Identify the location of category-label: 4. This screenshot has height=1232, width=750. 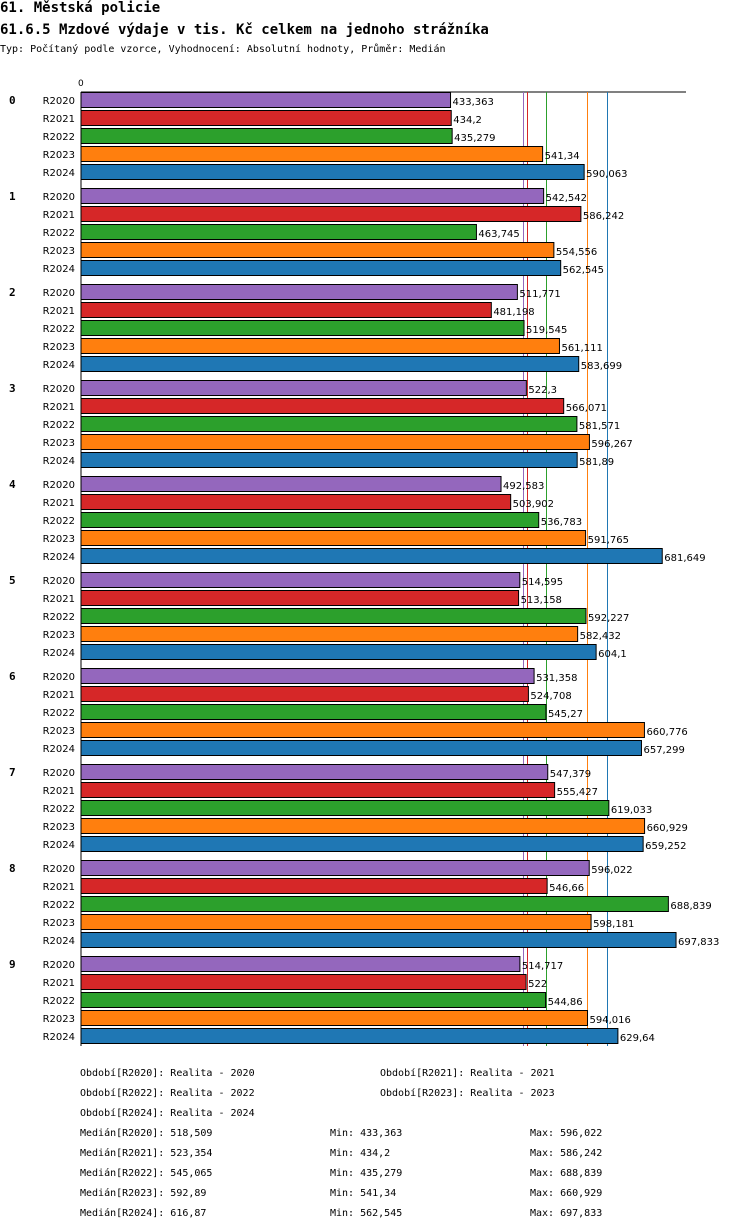
(12, 484).